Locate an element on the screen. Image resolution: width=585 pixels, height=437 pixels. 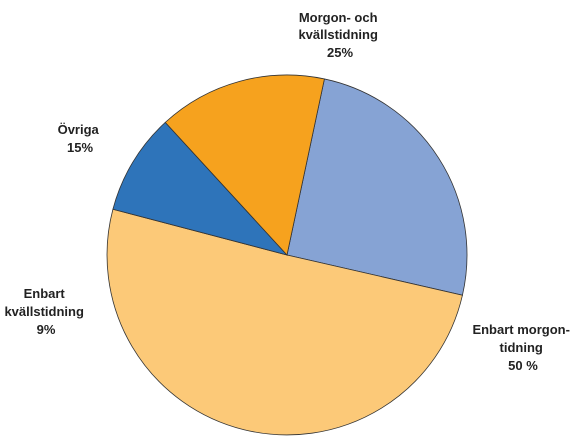
label-morgon-och-kvallstidning: Morgon- och kvällstidning 25% is located at coordinates (339, 35).